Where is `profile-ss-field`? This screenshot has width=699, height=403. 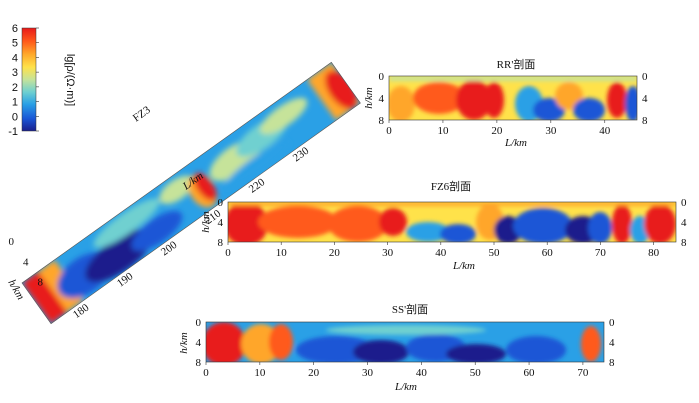 profile-ss-field is located at coordinates (405, 342).